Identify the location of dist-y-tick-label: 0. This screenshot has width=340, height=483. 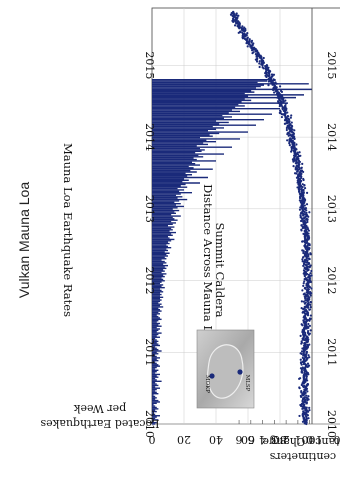
(309, 439).